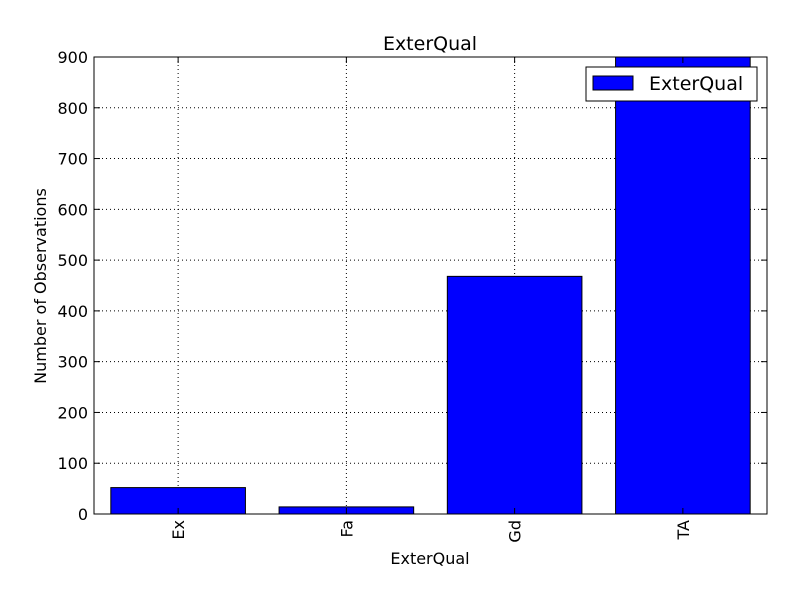 This screenshot has height=600, width=800. What do you see at coordinates (683, 530) in the screenshot?
I see `x-tick-label-ta: TA` at bounding box center [683, 530].